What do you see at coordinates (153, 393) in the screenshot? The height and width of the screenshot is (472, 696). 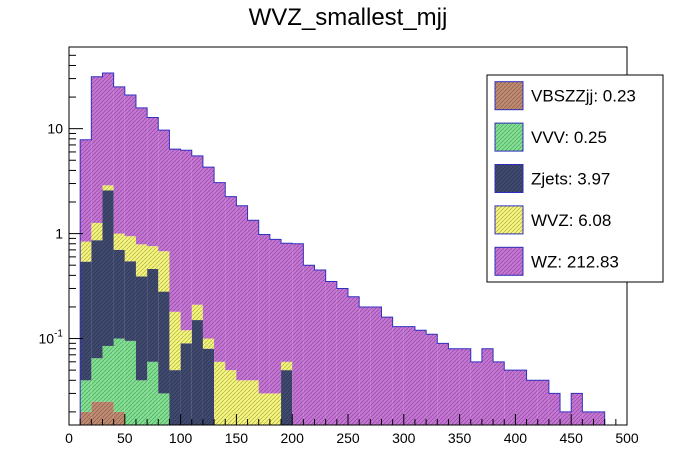 I see `bar-vvv-7-hatch` at bounding box center [153, 393].